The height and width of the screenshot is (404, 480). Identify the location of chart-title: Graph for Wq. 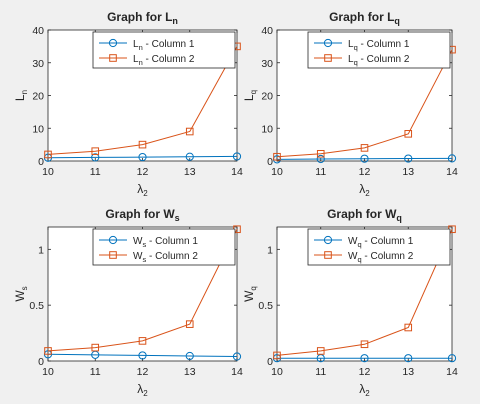
(364, 215).